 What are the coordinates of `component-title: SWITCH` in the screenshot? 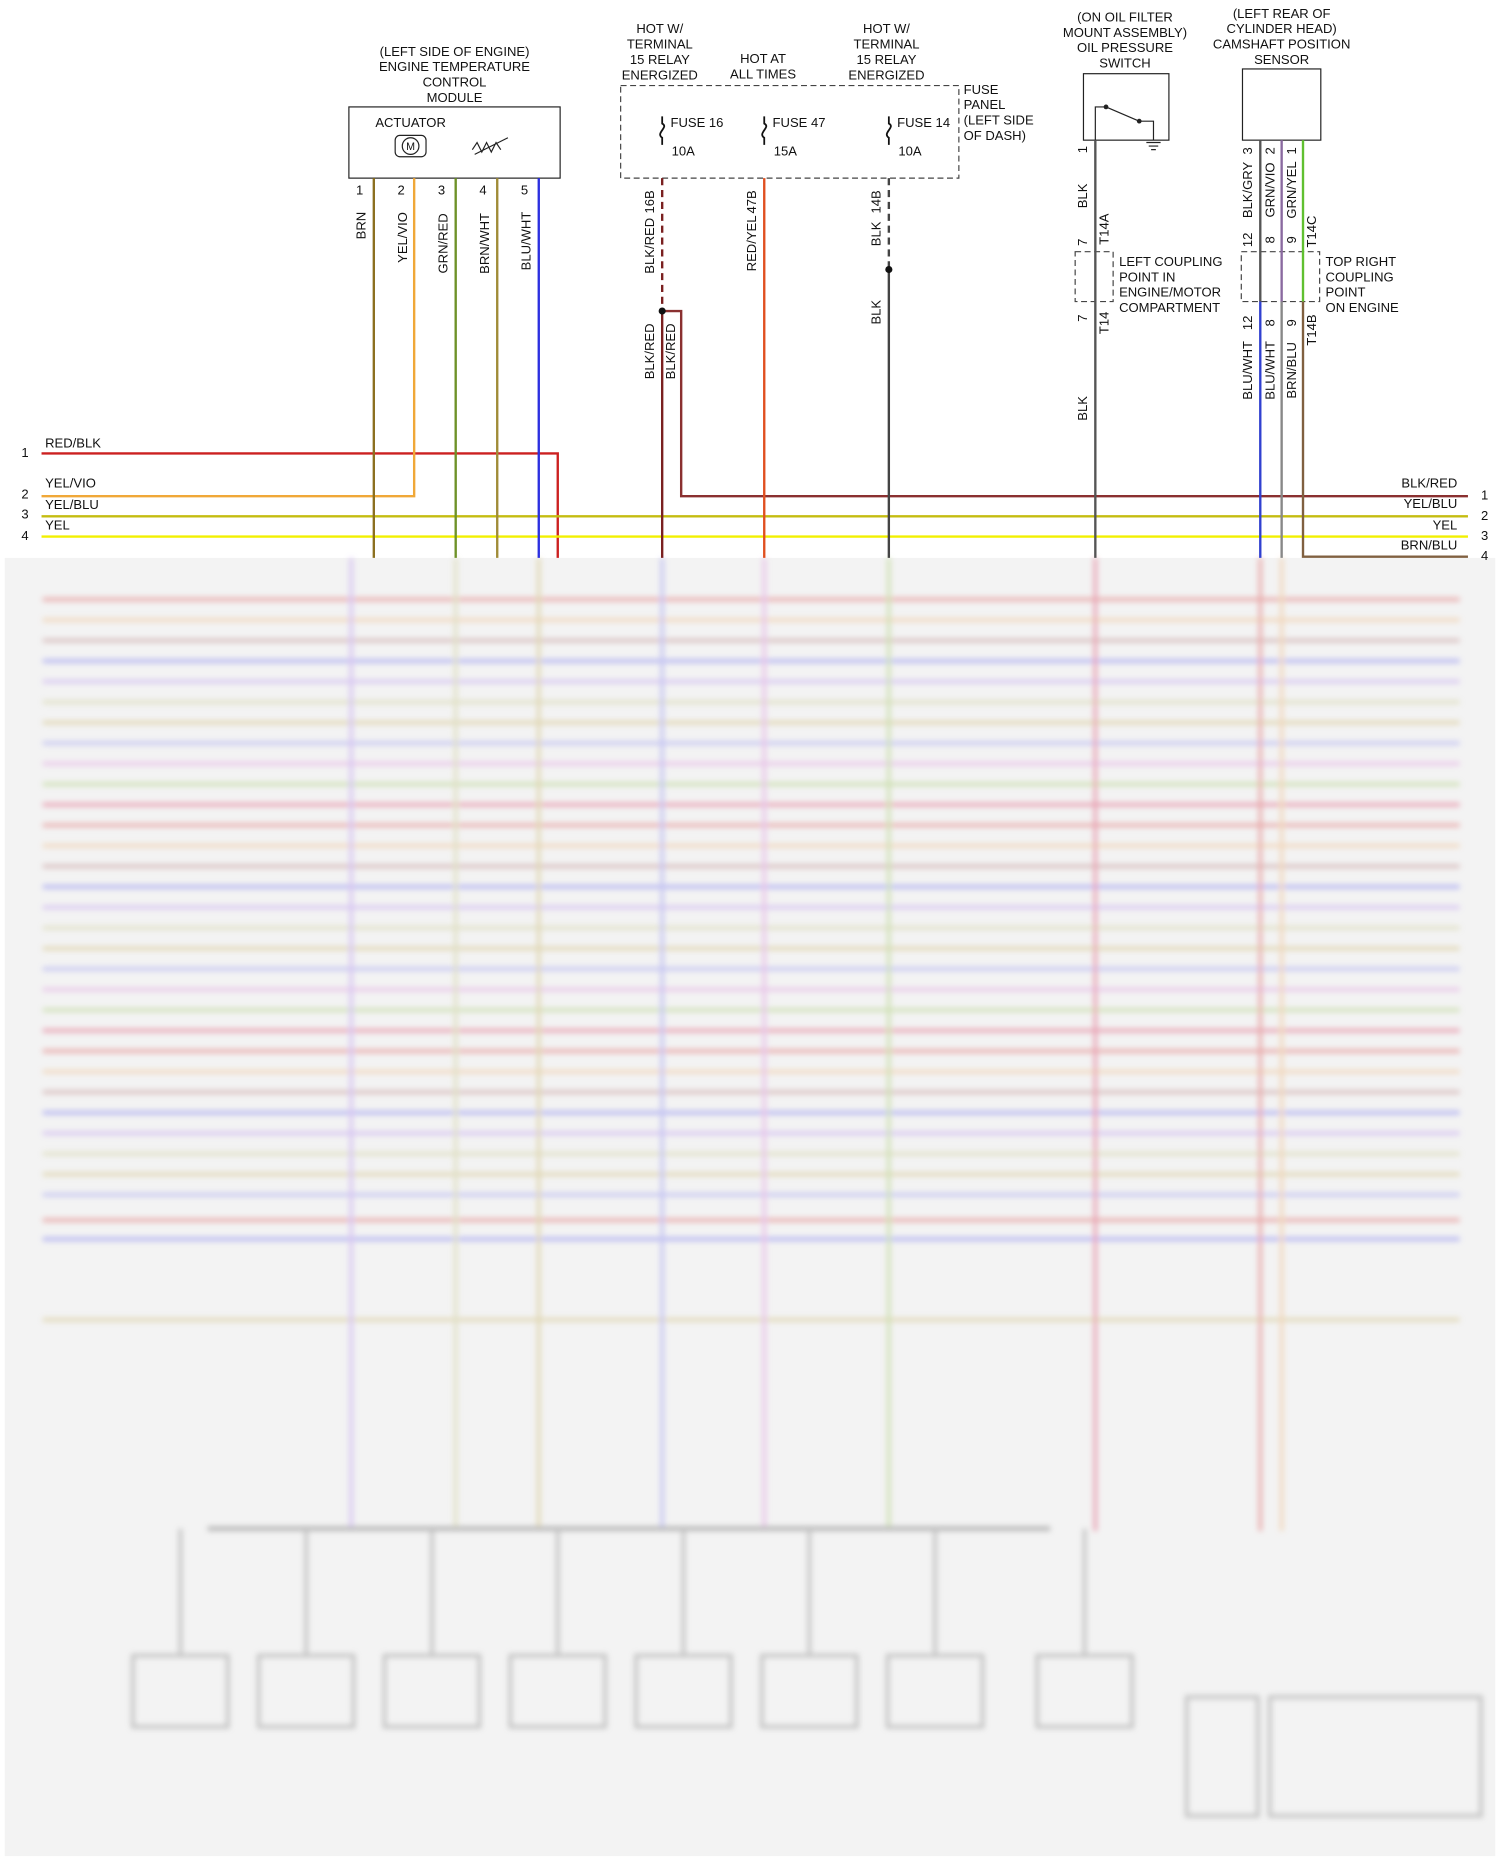 It's located at (1124, 63).